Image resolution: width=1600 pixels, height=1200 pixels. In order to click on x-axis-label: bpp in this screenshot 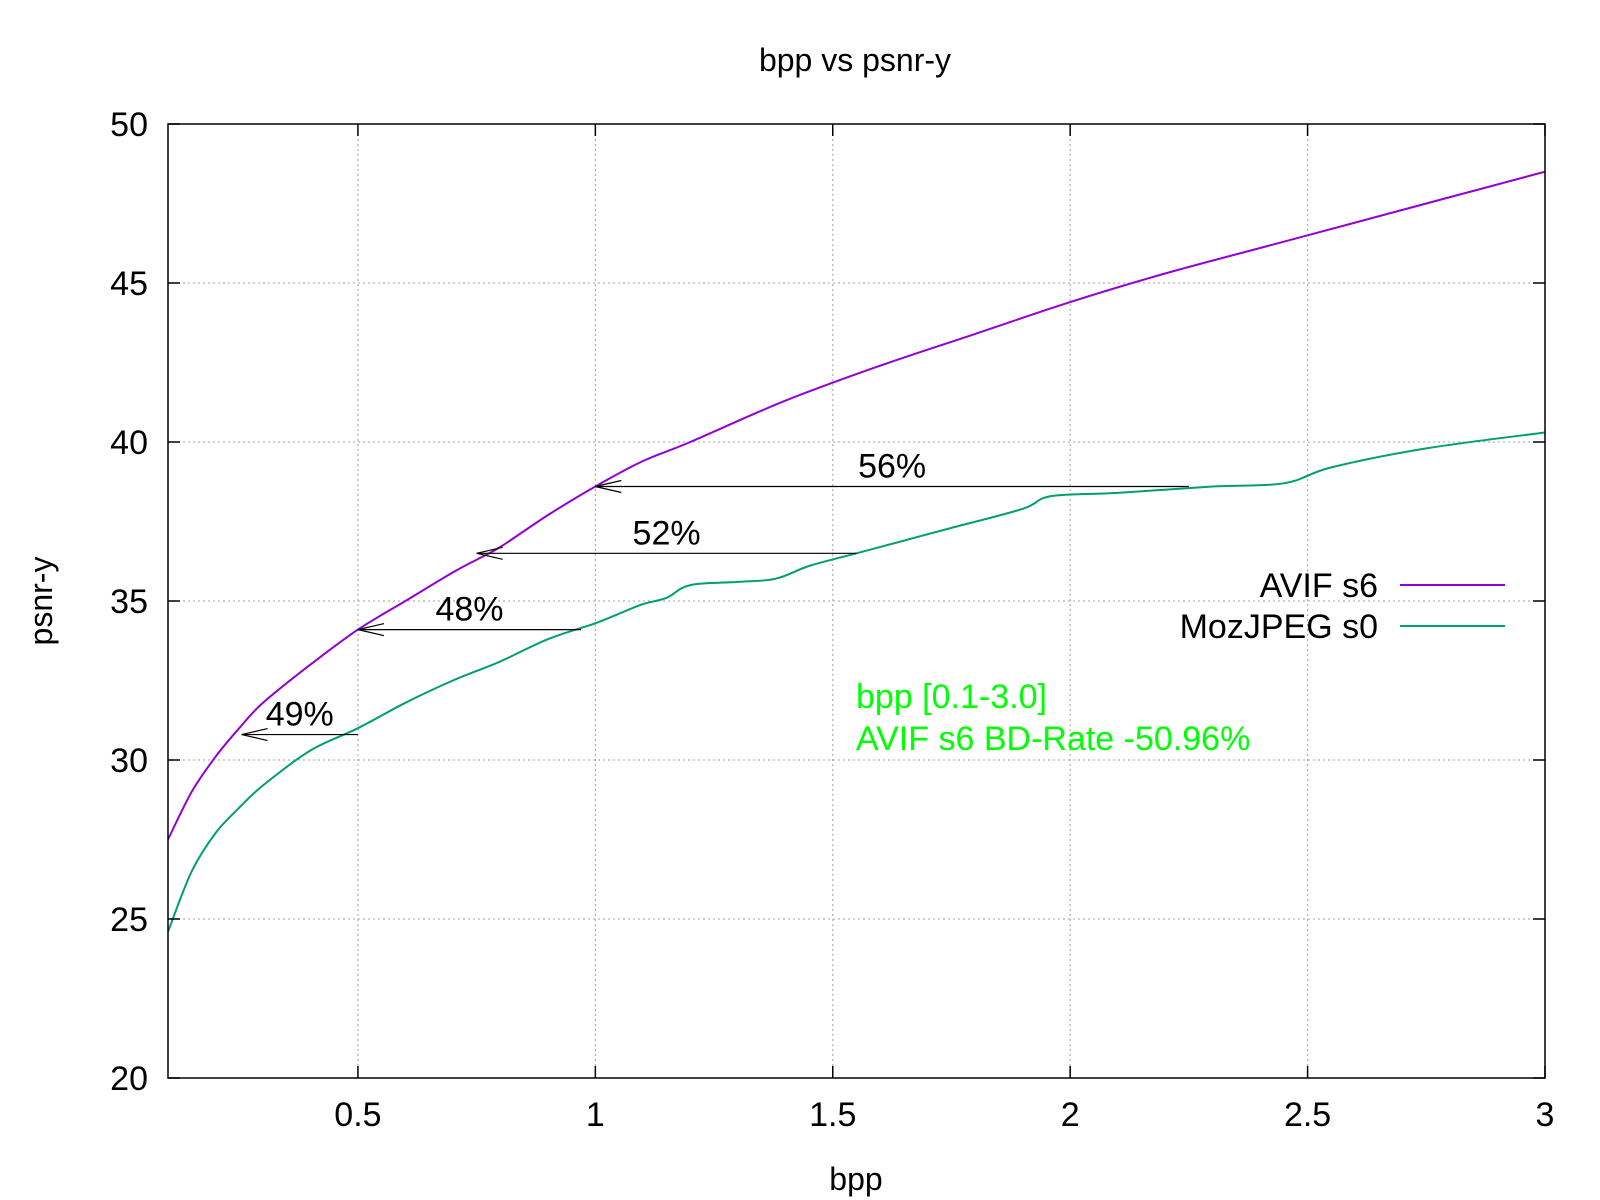, I will do `click(855, 1179)`.